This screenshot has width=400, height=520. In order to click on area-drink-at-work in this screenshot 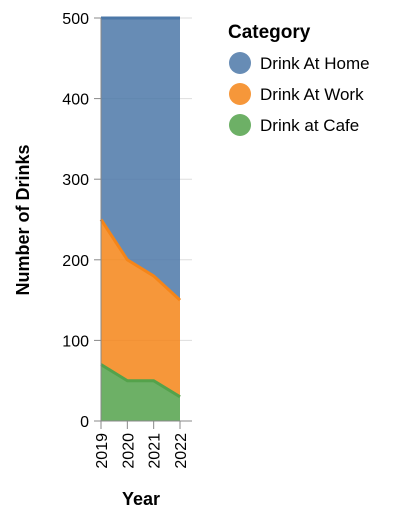, I will do `click(140, 308)`.